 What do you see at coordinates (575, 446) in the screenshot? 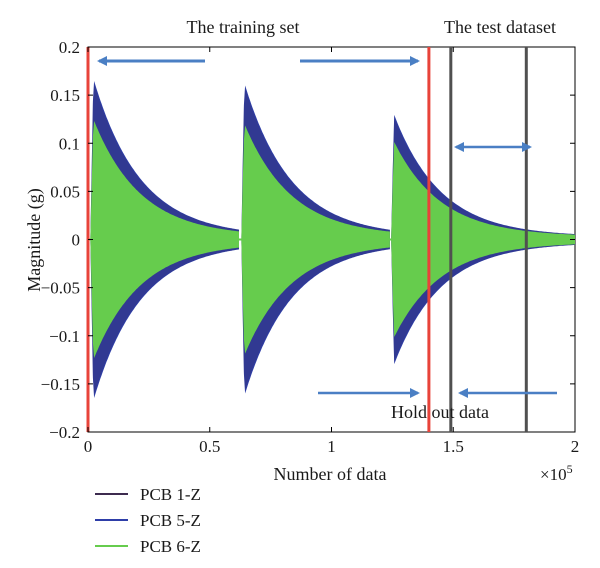
I see `x-tick-label: 2` at bounding box center [575, 446].